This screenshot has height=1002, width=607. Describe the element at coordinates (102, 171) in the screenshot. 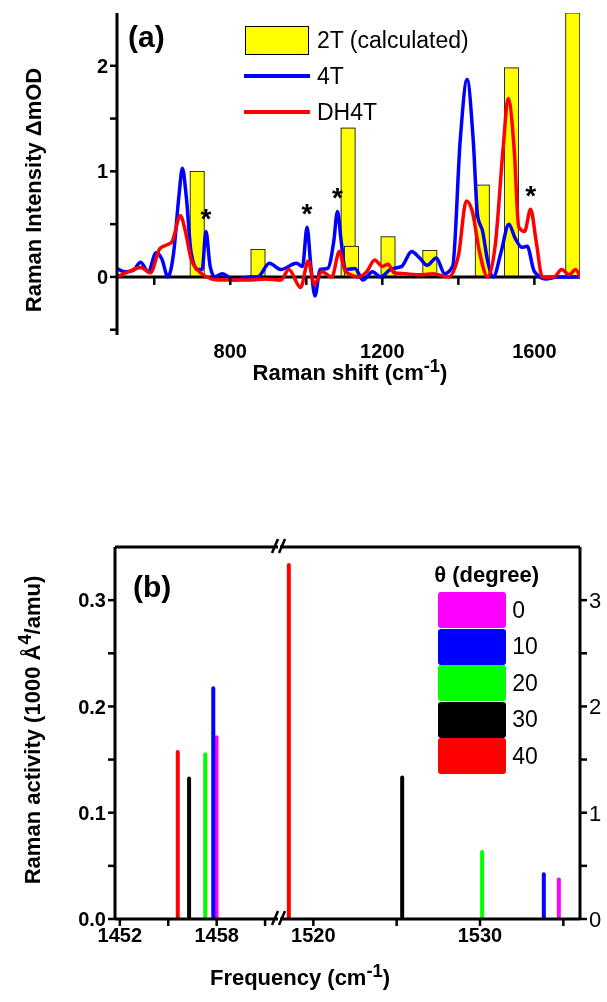

I see `y-tick-label: 1` at that location.